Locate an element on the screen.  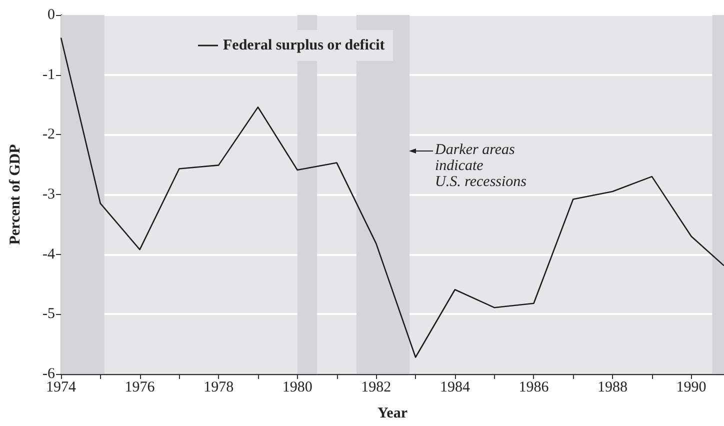
x-tick-label: 1986 is located at coordinates (534, 388).